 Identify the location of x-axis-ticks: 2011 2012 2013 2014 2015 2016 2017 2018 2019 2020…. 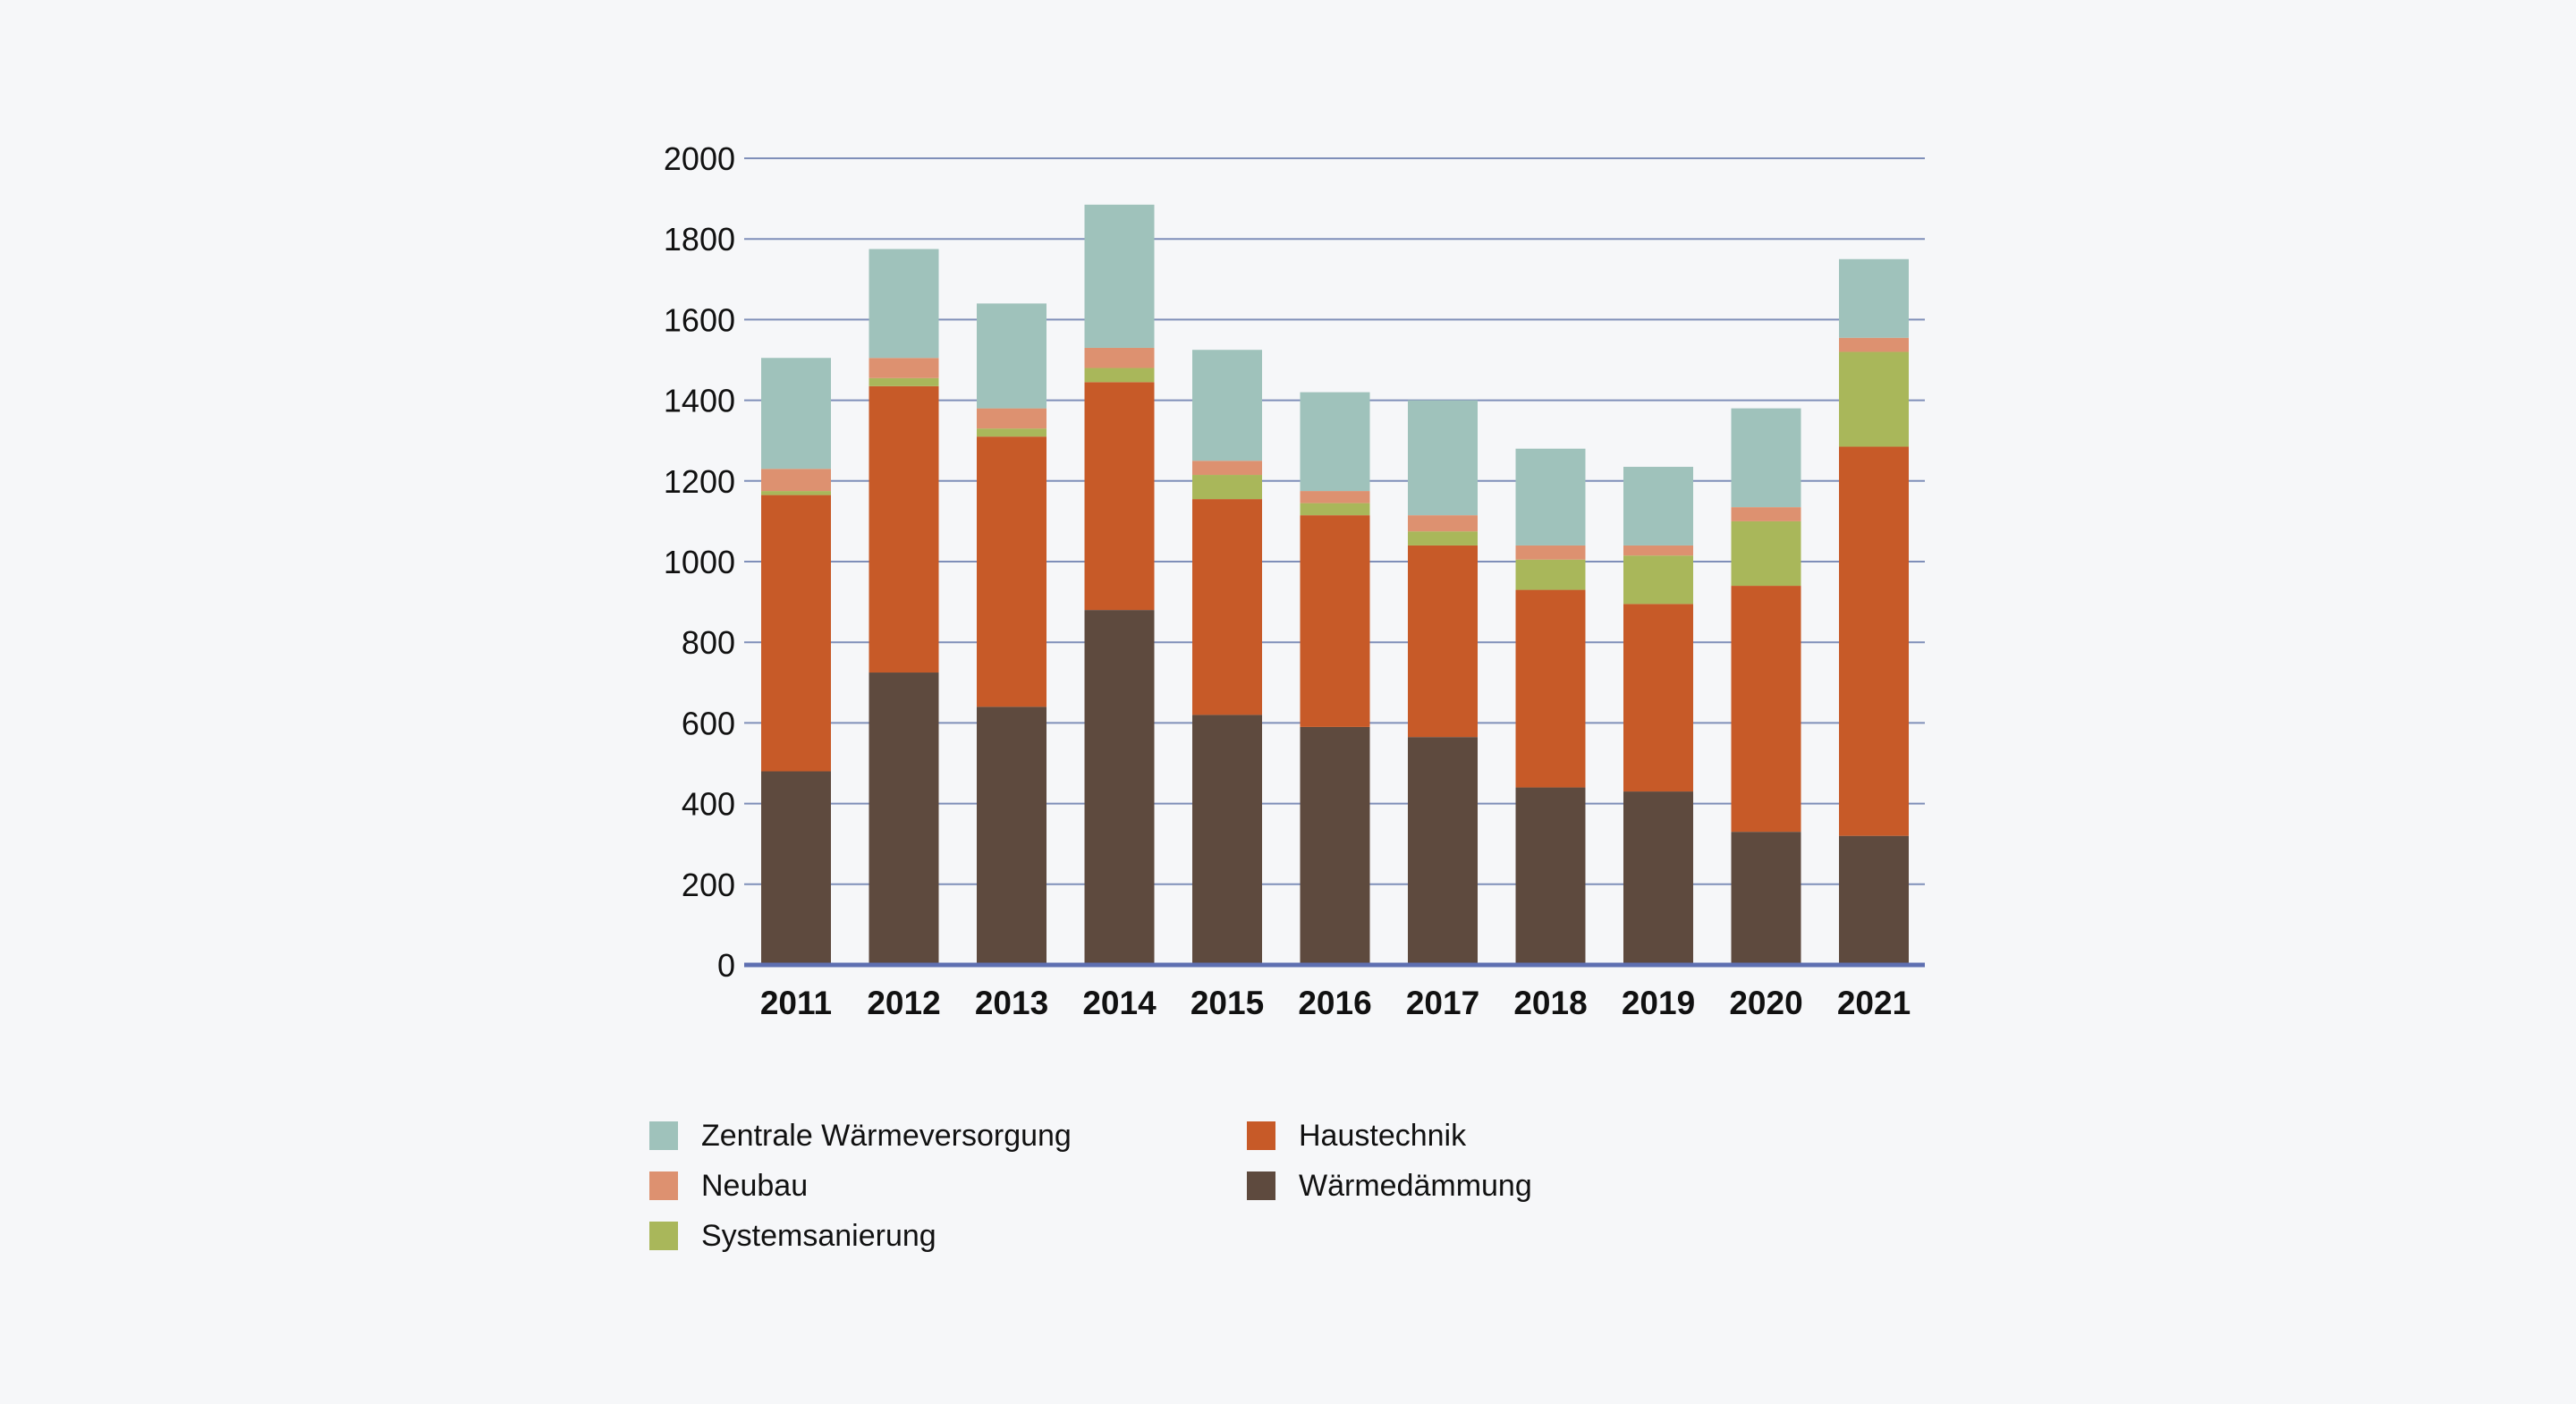
(1335, 1003).